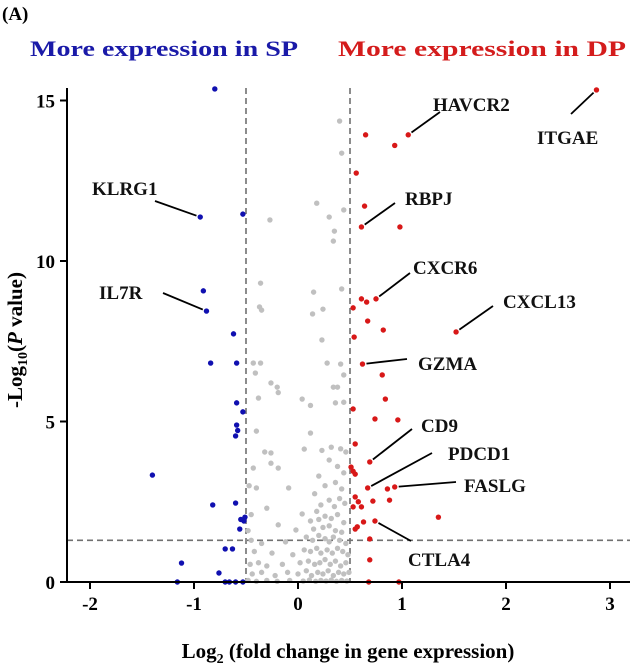  I want to click on left-header: More expression in SP, so click(164, 48).